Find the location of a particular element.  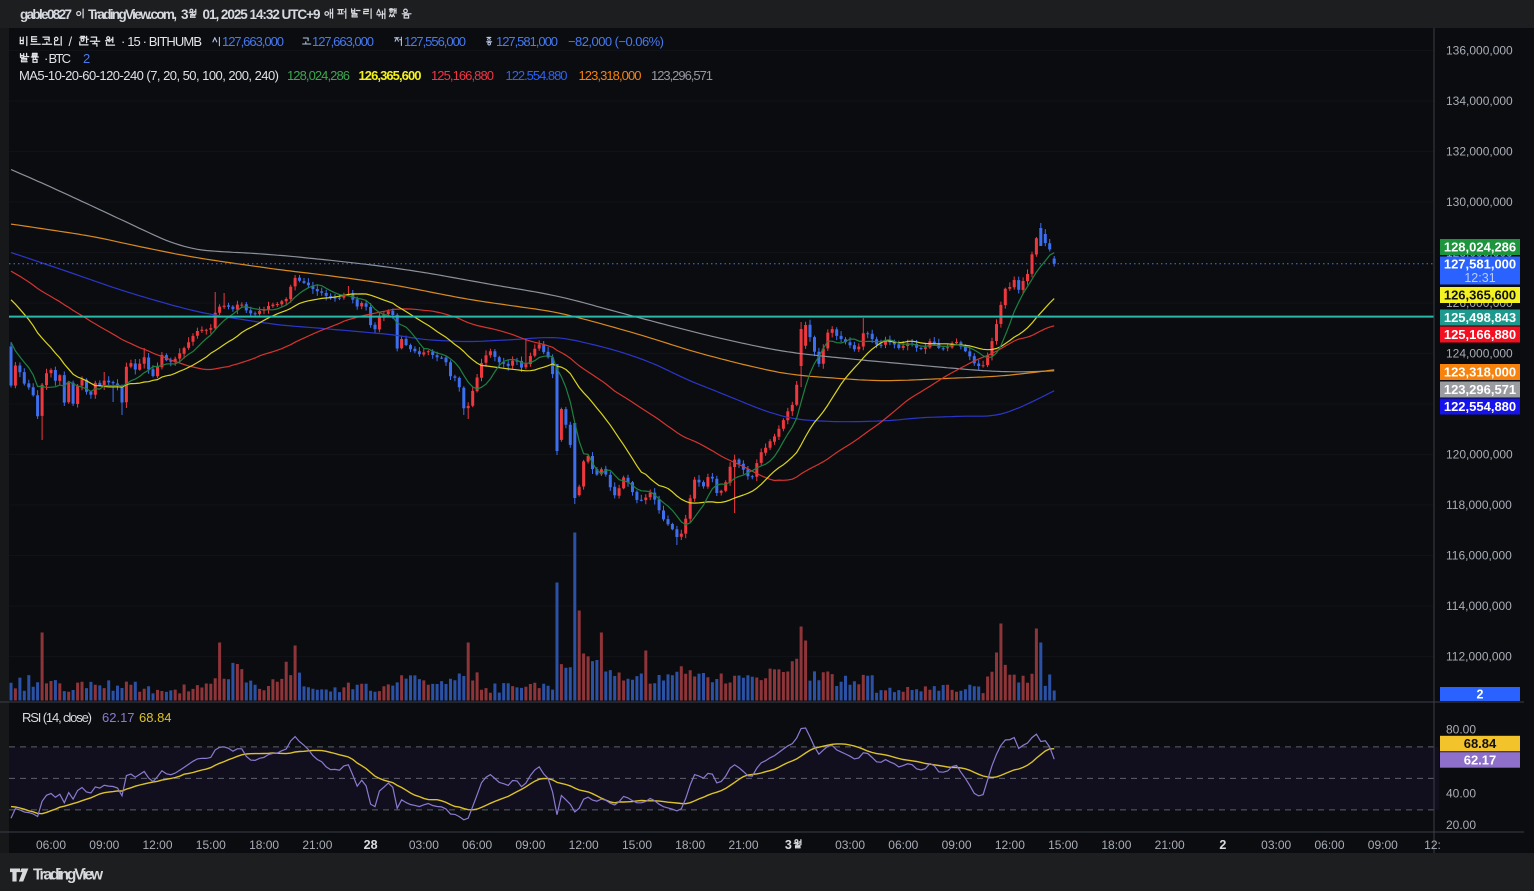

svg-text: 122,554,880 is located at coordinates (1480, 406).